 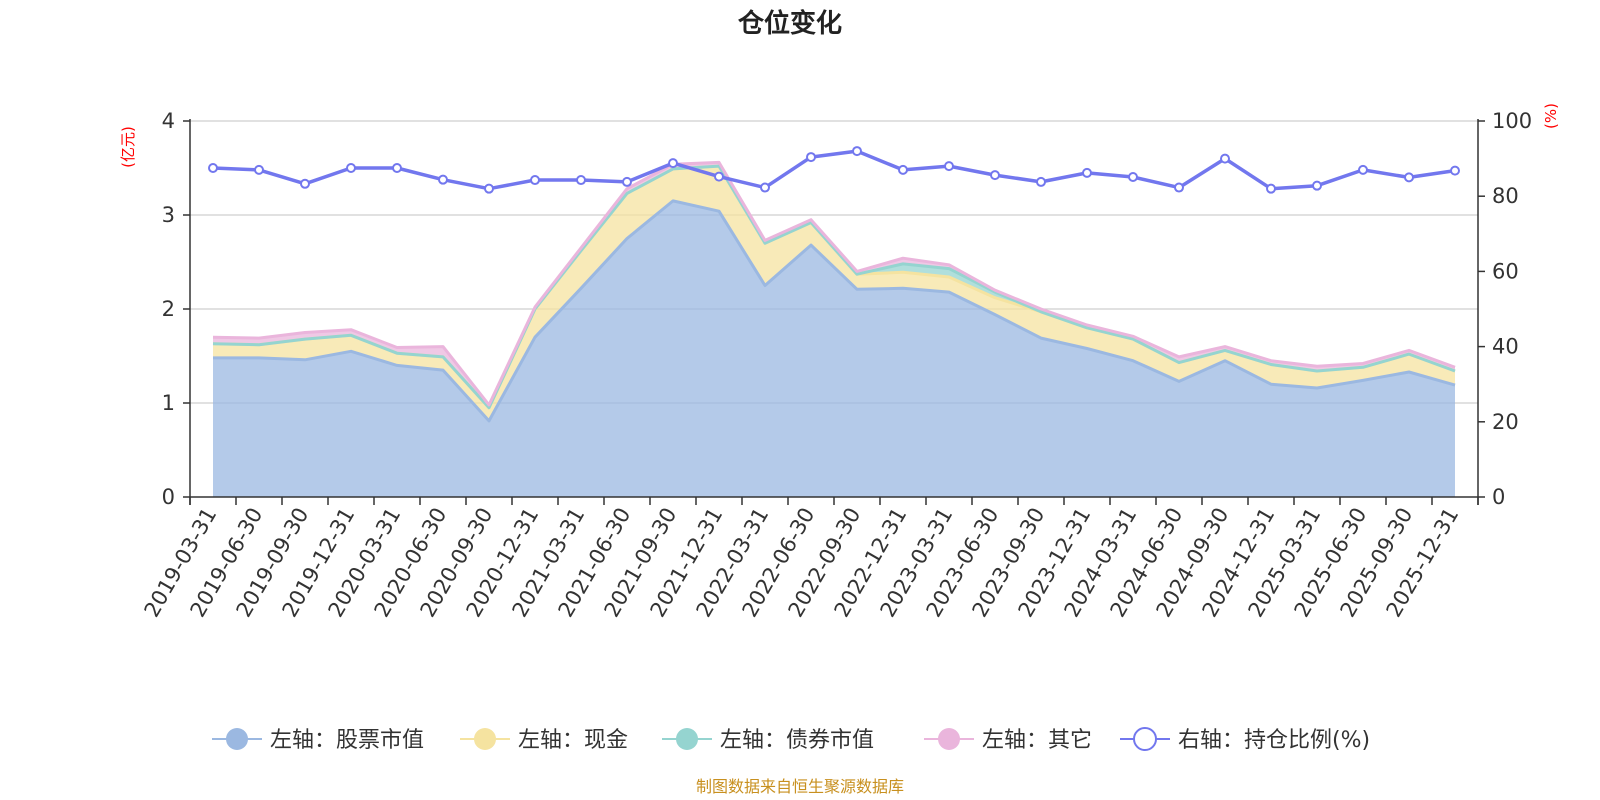 I want to click on right-tick-label: 100, so click(x=1512, y=121).